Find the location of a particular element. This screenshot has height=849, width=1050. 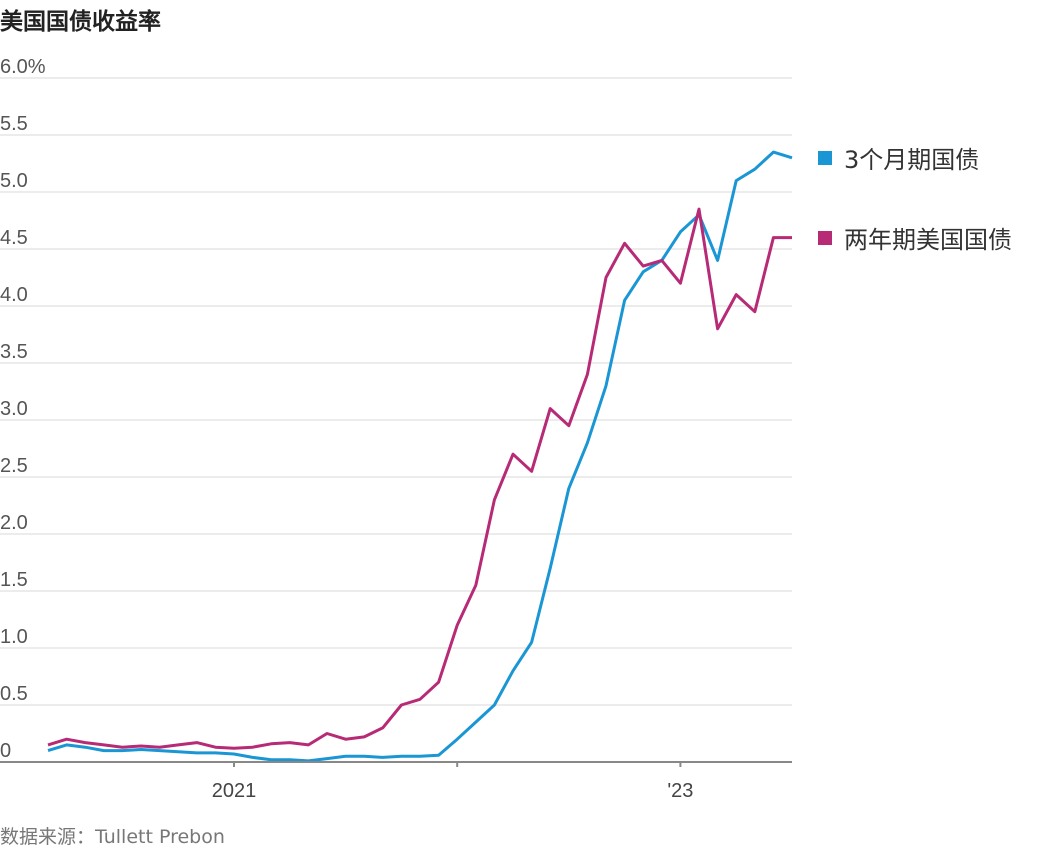

y-tick-label: 0 is located at coordinates (5, 751).